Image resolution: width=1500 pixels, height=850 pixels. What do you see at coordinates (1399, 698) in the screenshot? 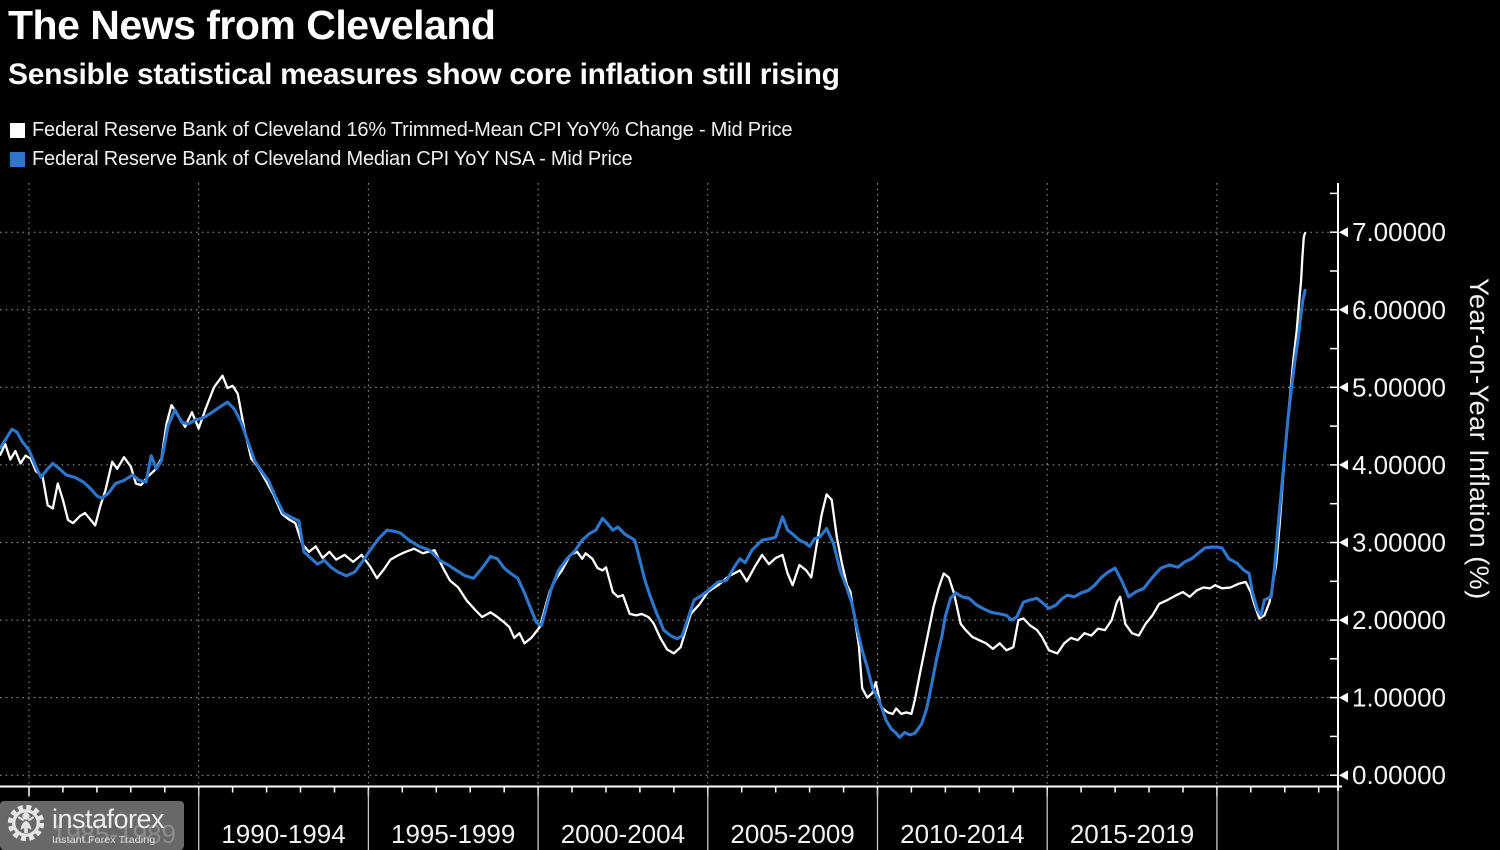
I see `y-axis-tick-label: 1.00000` at bounding box center [1399, 698].